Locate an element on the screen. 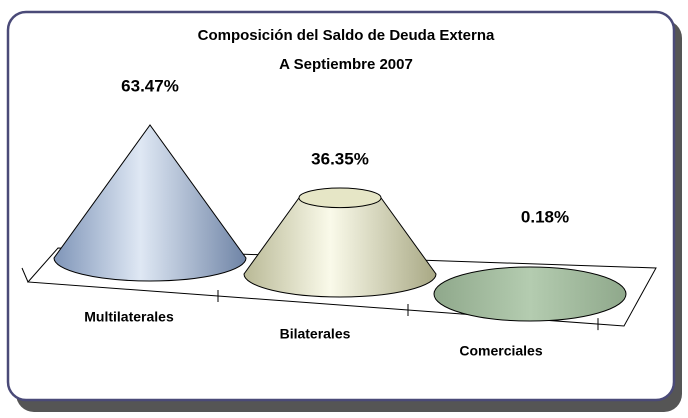 The image size is (688, 418). data-label: 36.35% is located at coordinates (340, 158).